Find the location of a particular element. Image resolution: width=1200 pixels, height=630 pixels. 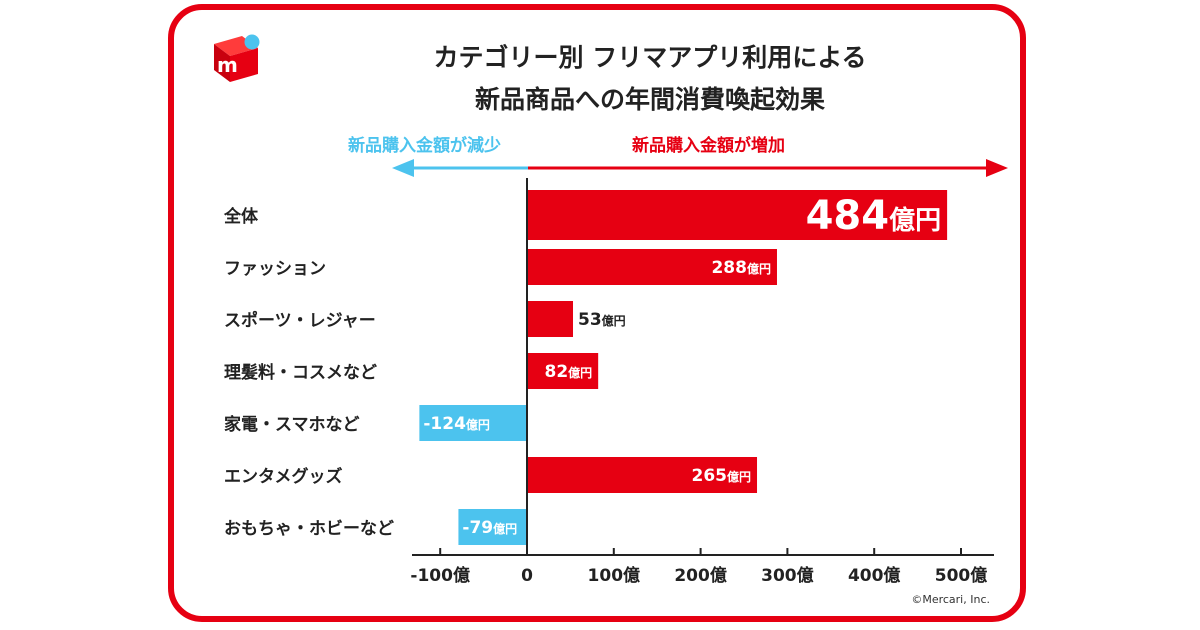

x-tick-label-6: 400億 is located at coordinates (874, 575).